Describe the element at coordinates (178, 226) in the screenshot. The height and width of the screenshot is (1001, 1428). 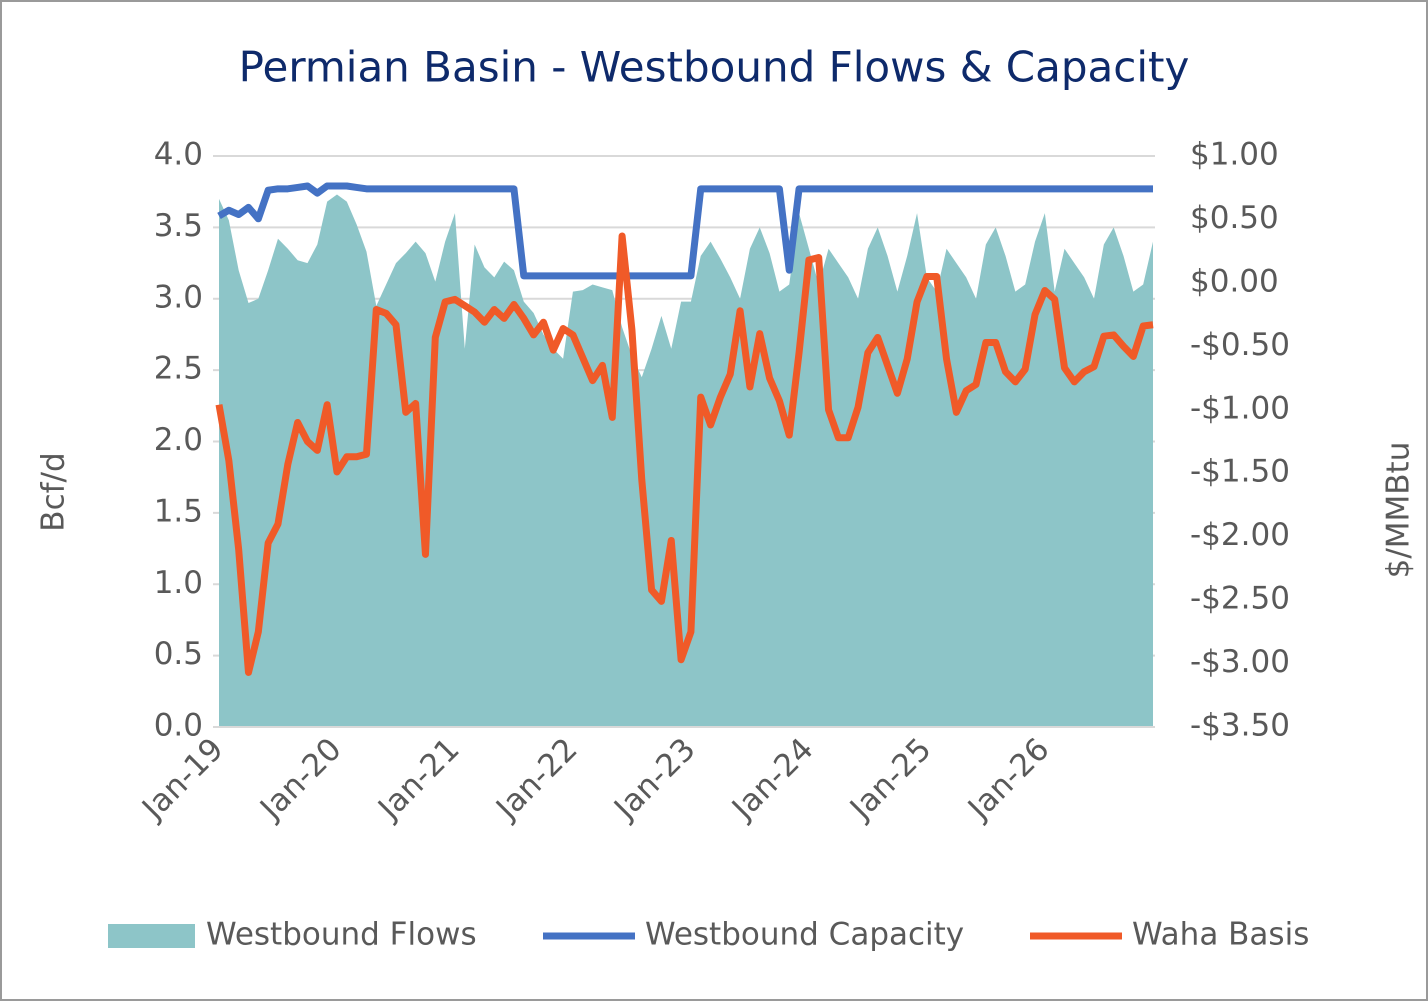
I see `y-tick-label: 3.5` at that location.